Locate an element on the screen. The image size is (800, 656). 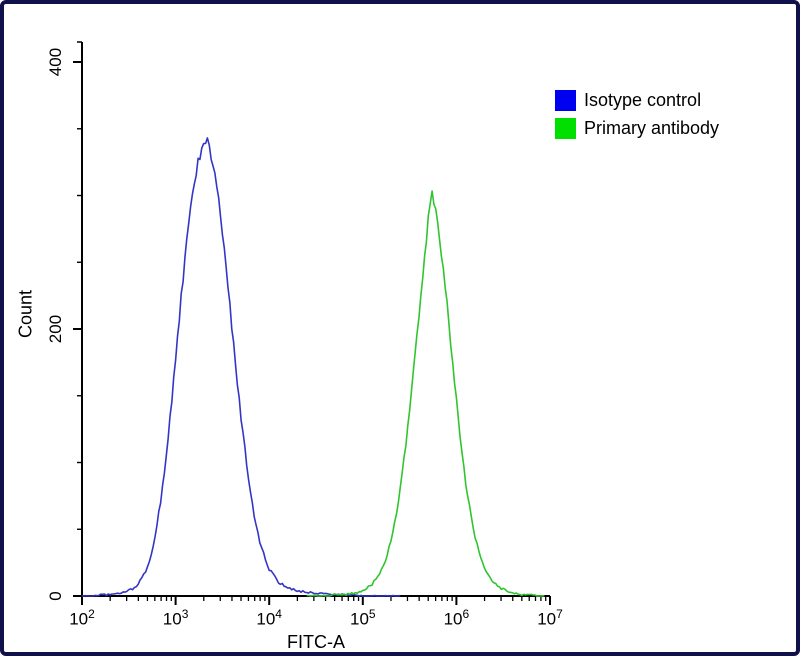
x-tick-label: 10⁷ is located at coordinates (550, 618).